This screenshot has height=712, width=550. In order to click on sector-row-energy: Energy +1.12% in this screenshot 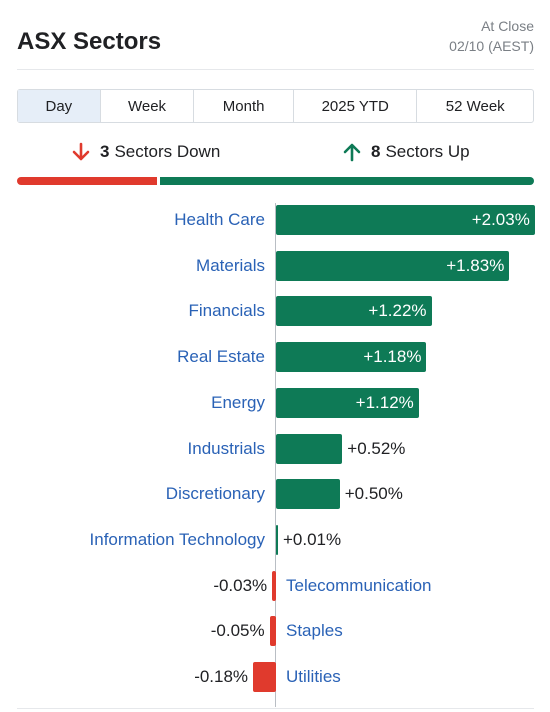, I will do `click(275, 403)`.